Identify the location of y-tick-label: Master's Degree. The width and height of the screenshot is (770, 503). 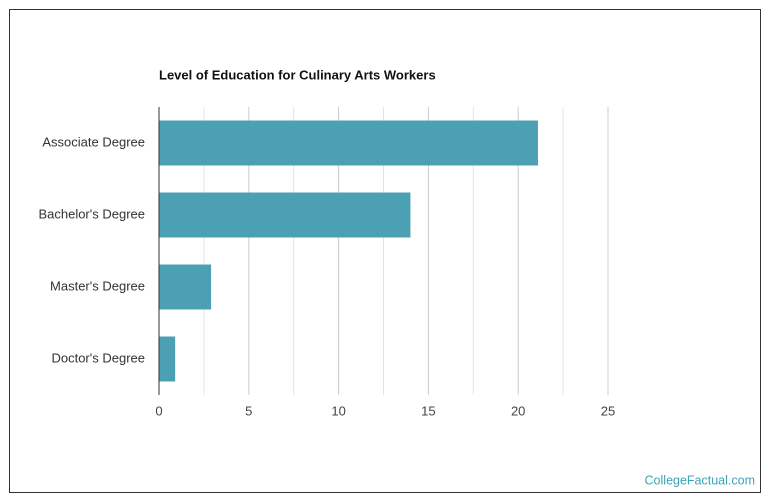
(97, 285).